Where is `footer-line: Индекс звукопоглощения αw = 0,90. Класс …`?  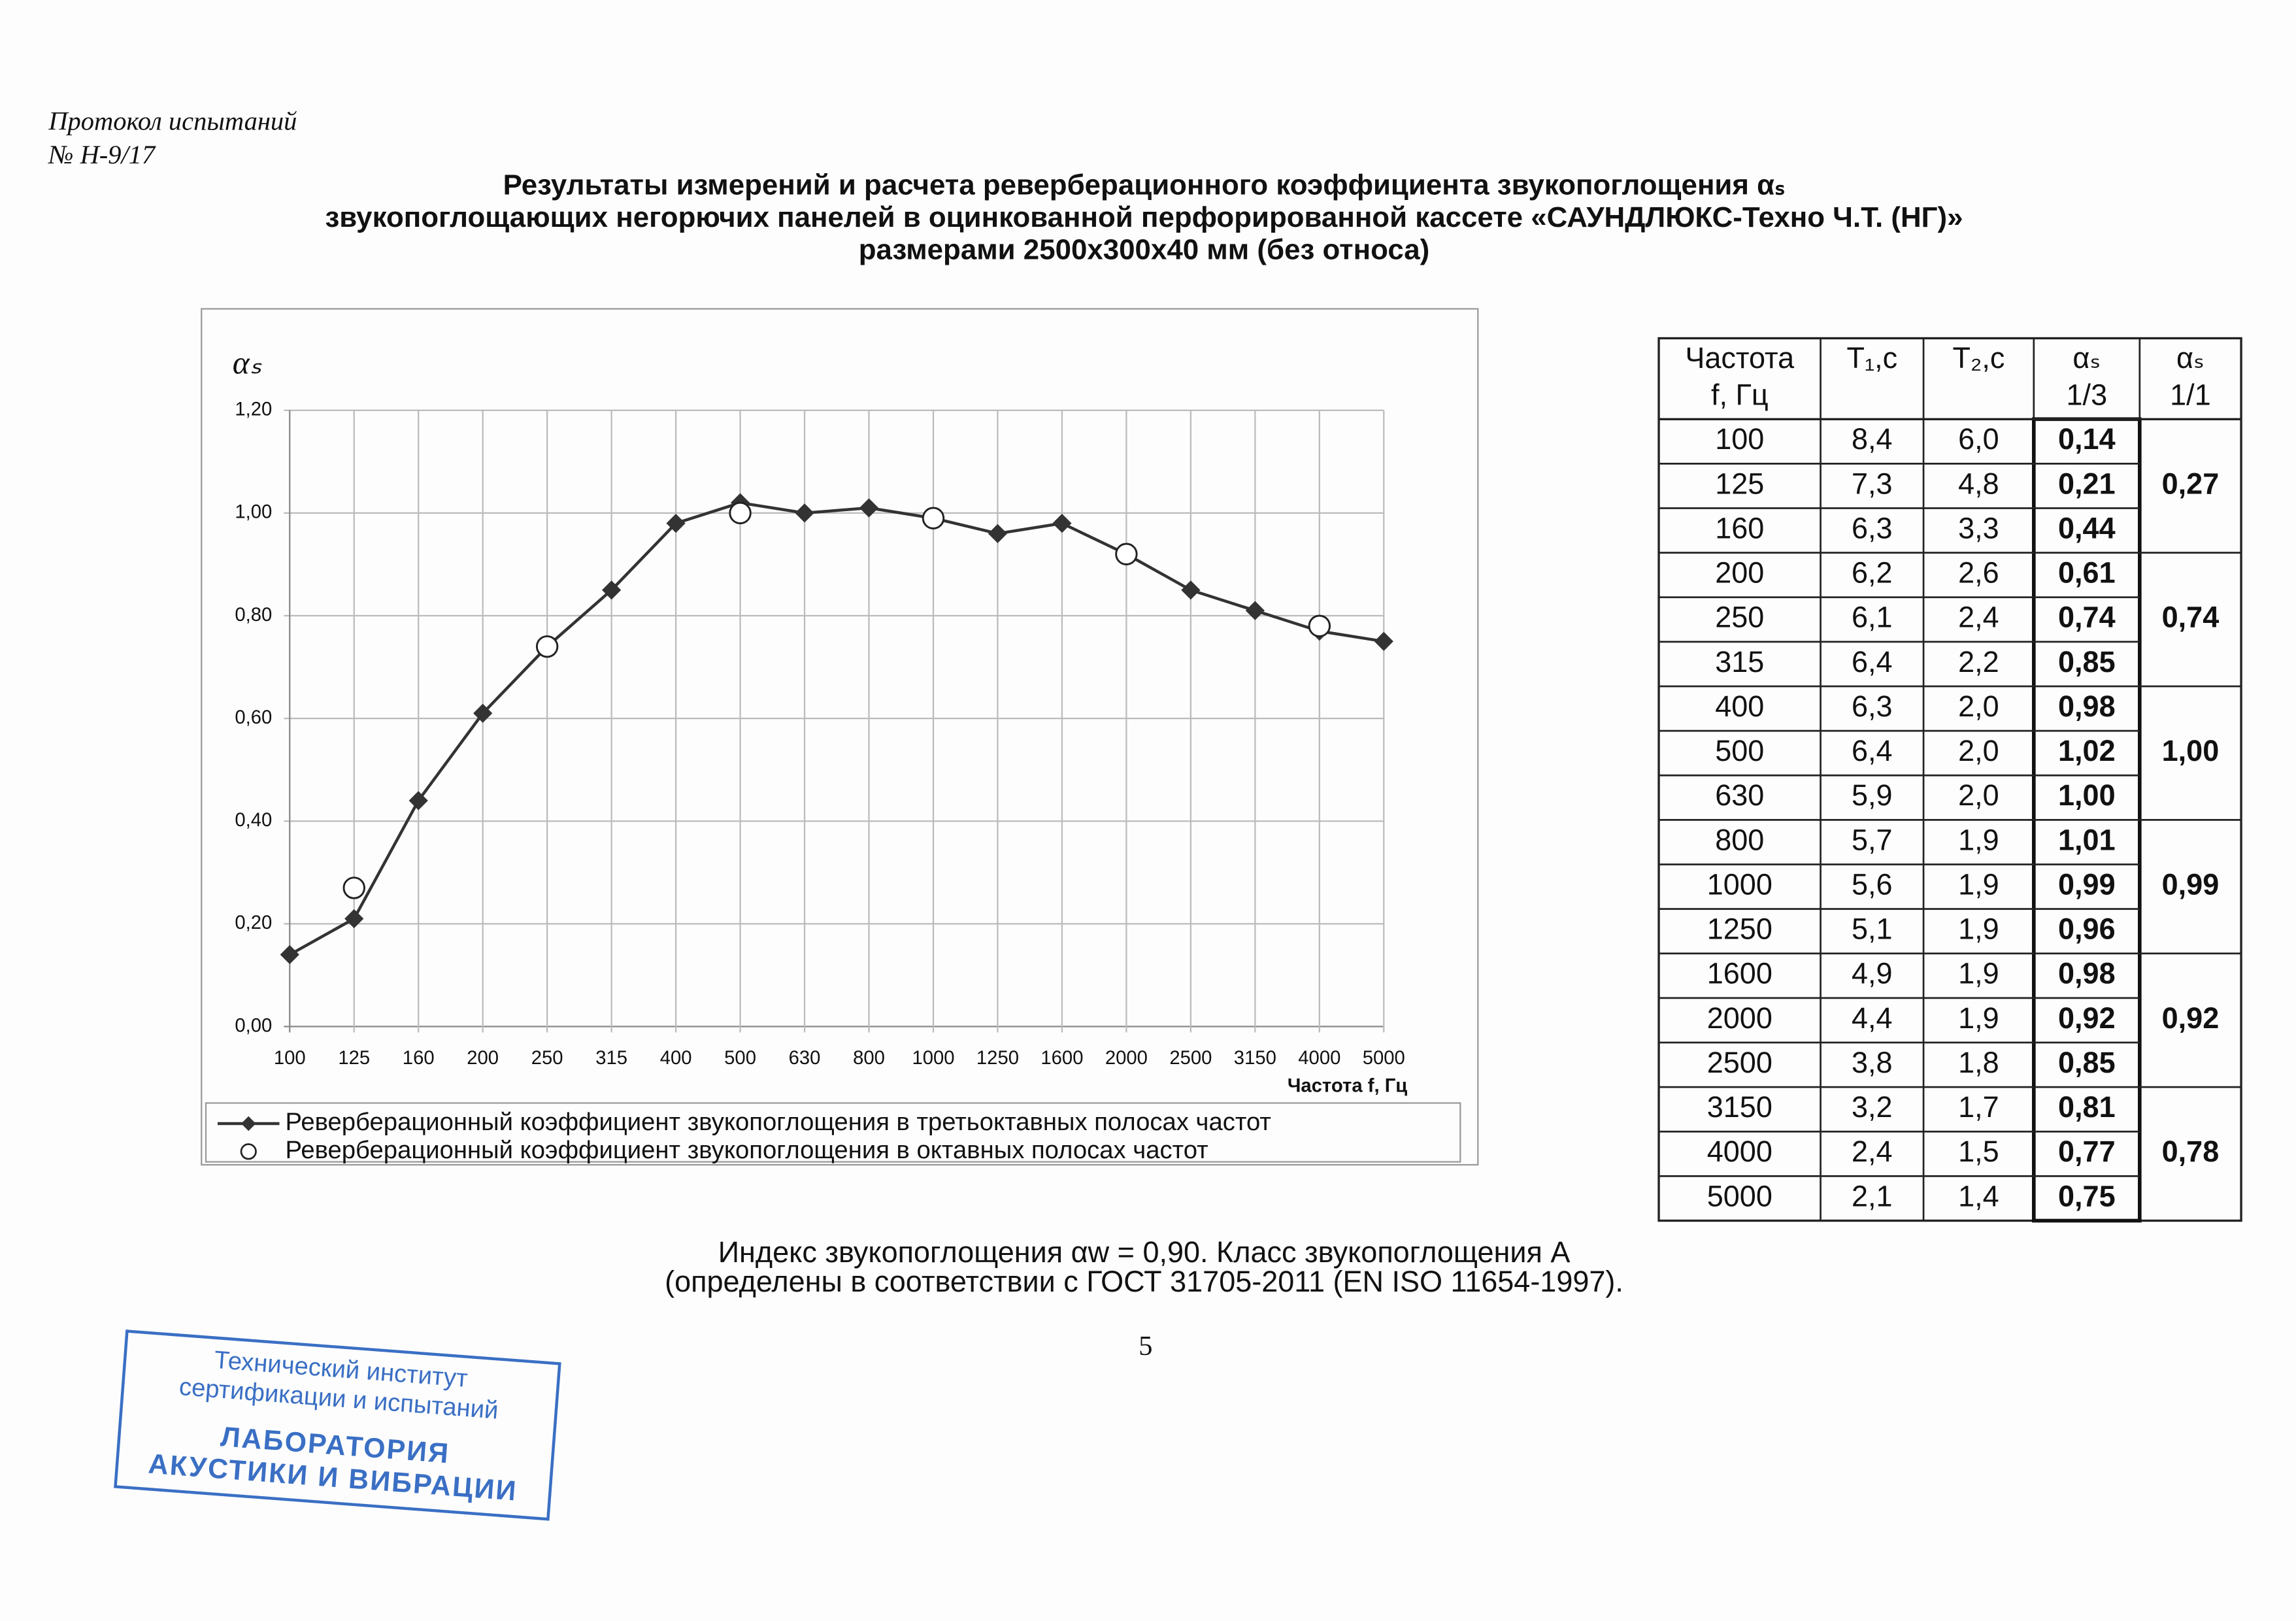
footer-line: Индекс звукопоглощения αw = 0,90. Класс … is located at coordinates (1144, 1252).